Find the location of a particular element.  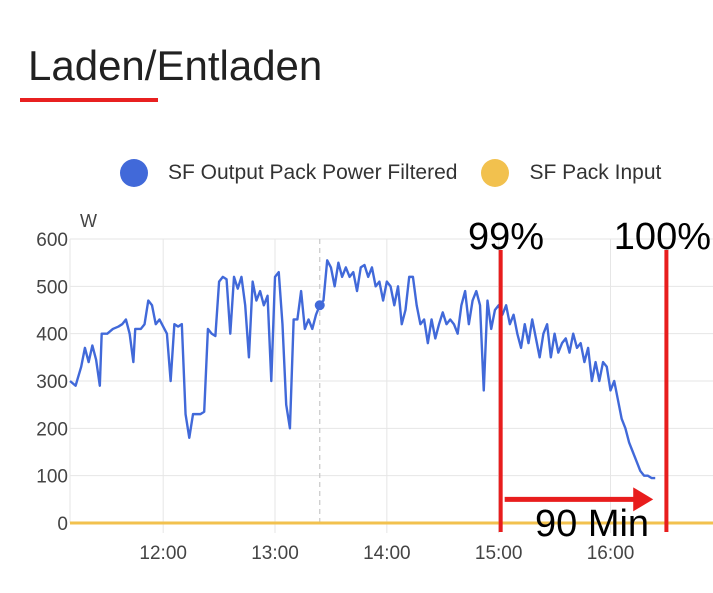

legend-item-output: SF Output Pack Power Filtered is located at coordinates (288, 173).